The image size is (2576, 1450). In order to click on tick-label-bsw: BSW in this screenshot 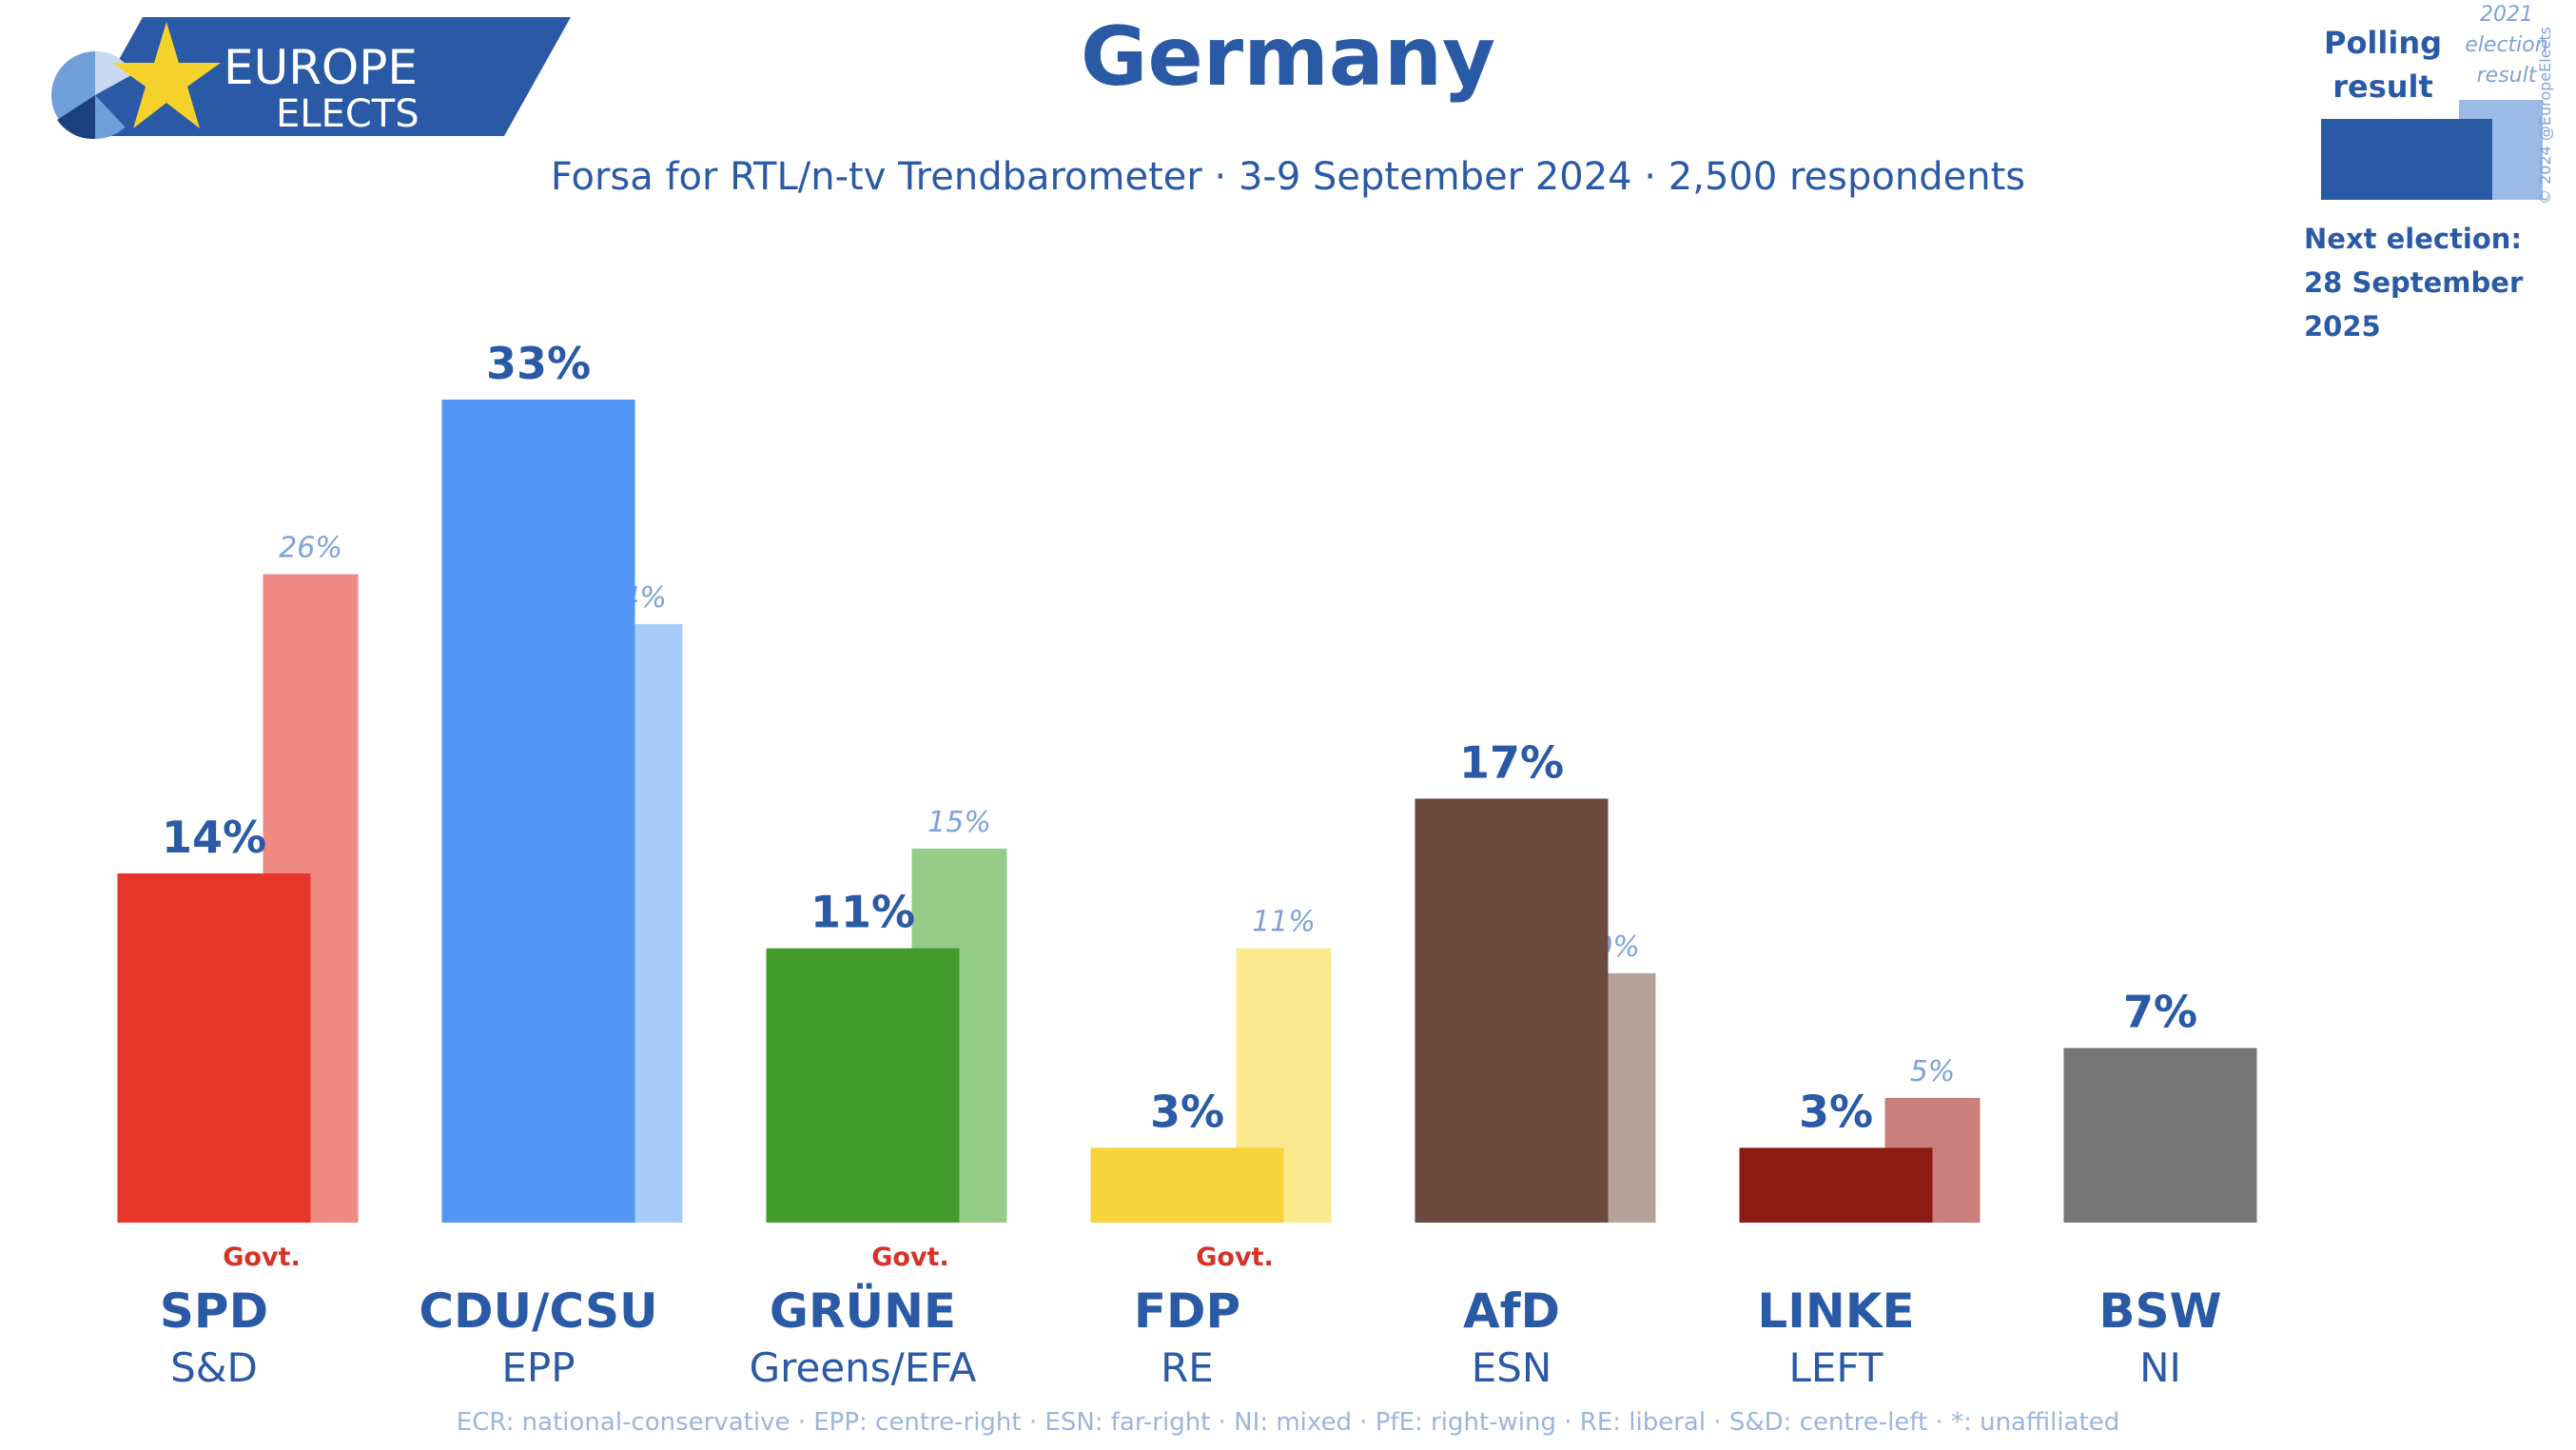, I will do `click(2160, 1311)`.